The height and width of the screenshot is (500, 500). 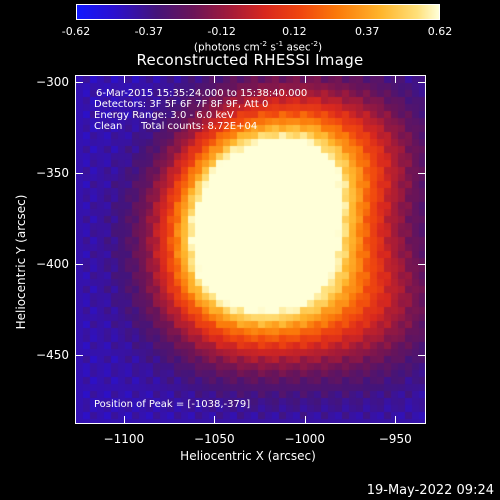 What do you see at coordinates (52, 173) in the screenshot?
I see `y-tick-label: −350` at bounding box center [52, 173].